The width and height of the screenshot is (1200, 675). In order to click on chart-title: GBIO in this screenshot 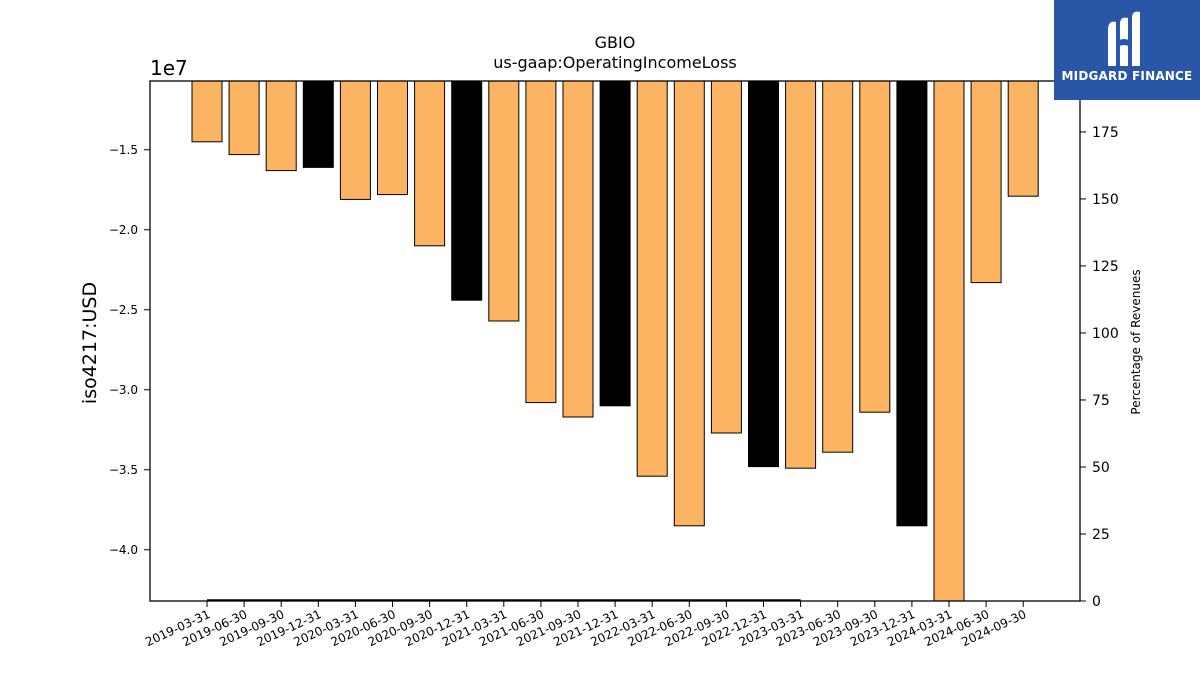, I will do `click(615, 42)`.